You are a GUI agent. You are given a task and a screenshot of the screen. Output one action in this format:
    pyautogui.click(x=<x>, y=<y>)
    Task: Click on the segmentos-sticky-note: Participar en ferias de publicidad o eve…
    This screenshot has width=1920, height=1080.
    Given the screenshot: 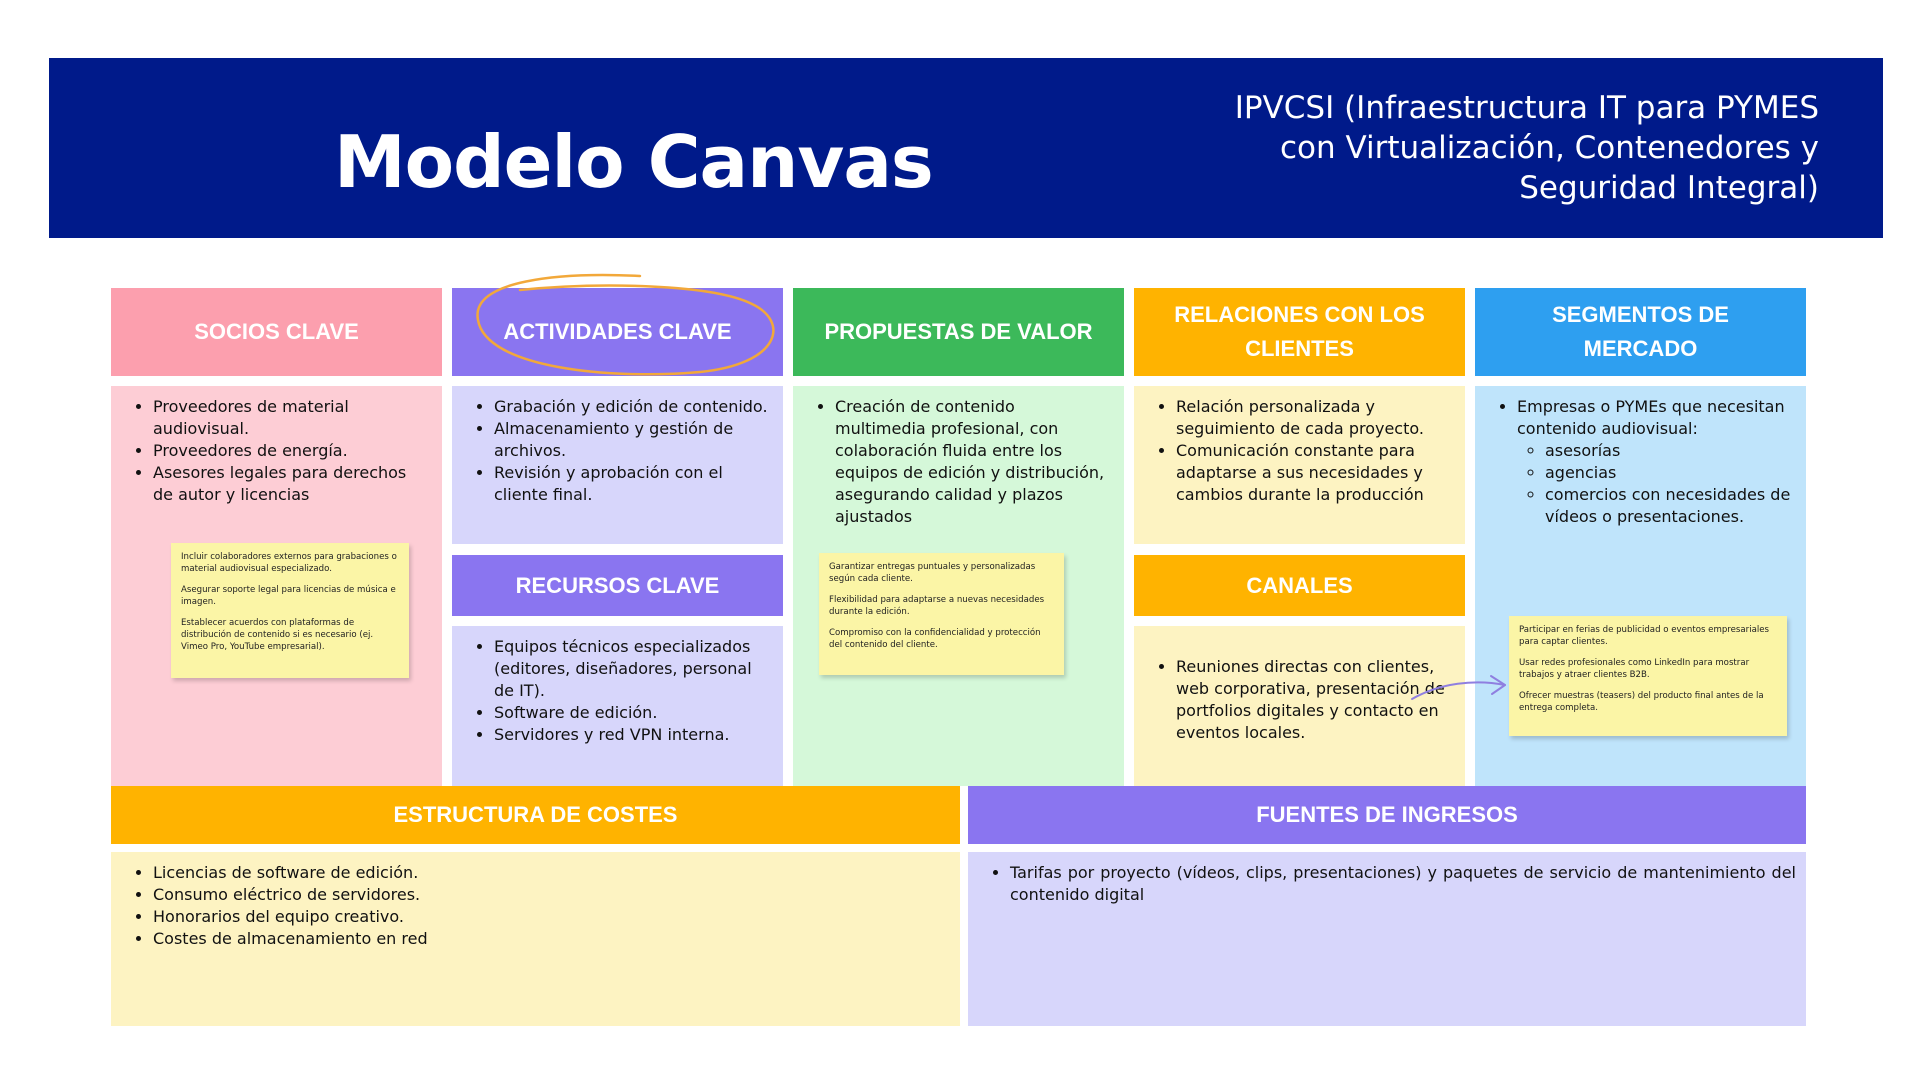 What is the action you would take?
    pyautogui.click(x=1648, y=676)
    